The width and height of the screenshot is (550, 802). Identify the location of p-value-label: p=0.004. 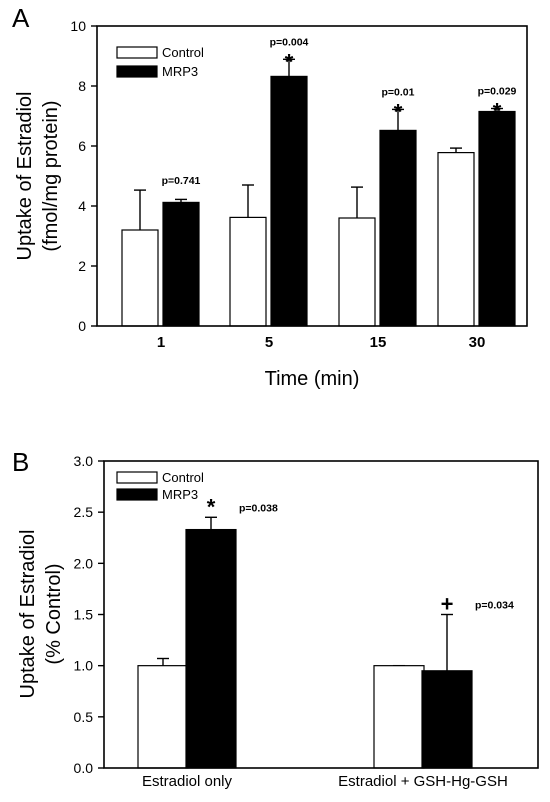
(289, 42).